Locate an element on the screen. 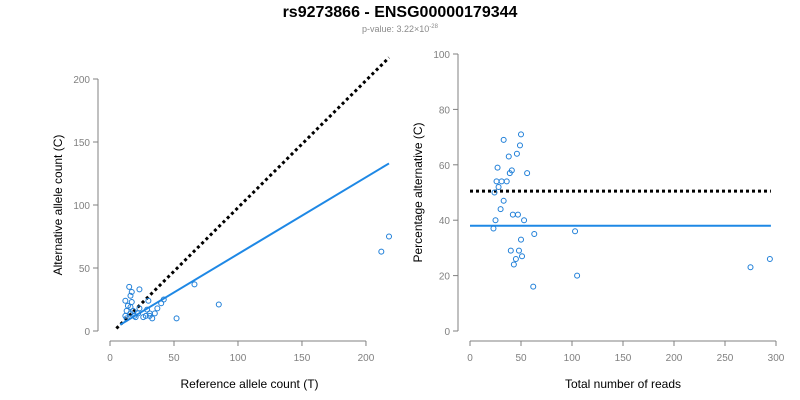 Image resolution: width=800 pixels, height=400 pixels. percentage-y-tick-label: 80 is located at coordinates (445, 110).